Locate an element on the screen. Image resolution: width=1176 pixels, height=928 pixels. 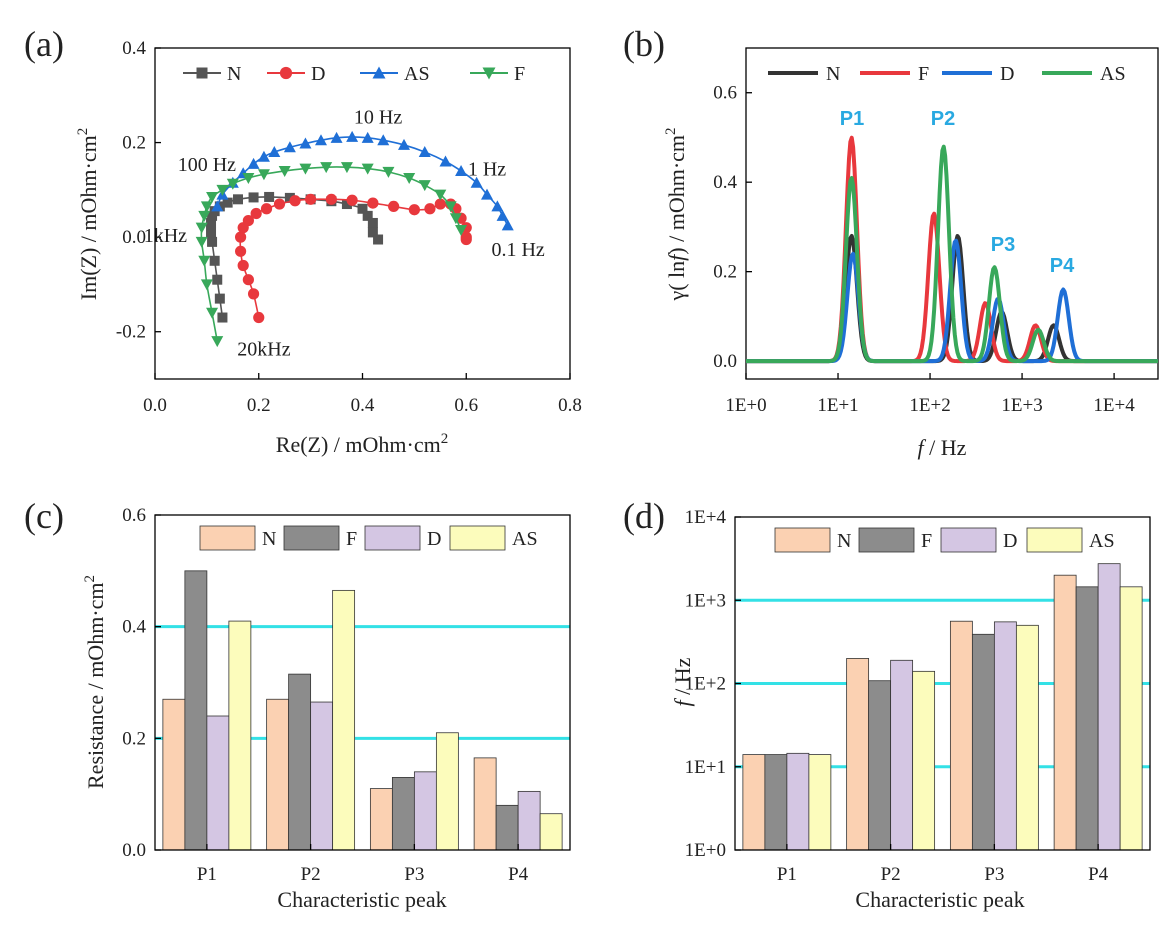
x-tick-label: P1 is located at coordinates (207, 874).